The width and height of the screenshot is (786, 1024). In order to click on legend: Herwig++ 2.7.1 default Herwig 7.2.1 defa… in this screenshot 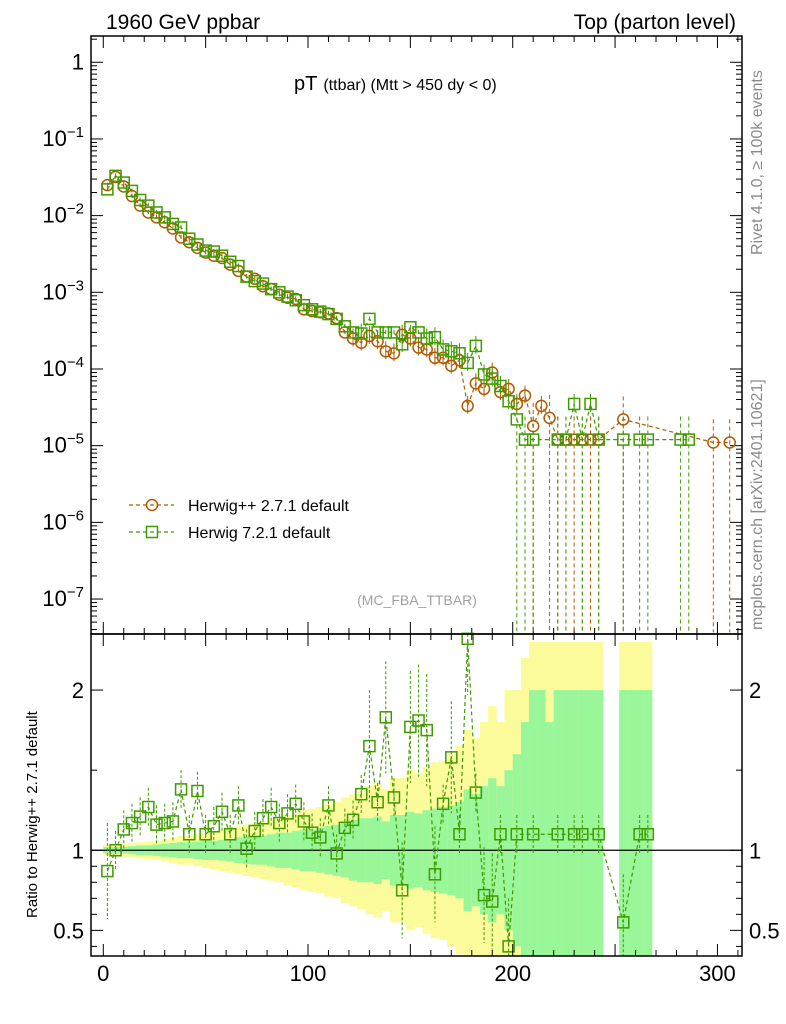, I will do `click(239, 520)`.